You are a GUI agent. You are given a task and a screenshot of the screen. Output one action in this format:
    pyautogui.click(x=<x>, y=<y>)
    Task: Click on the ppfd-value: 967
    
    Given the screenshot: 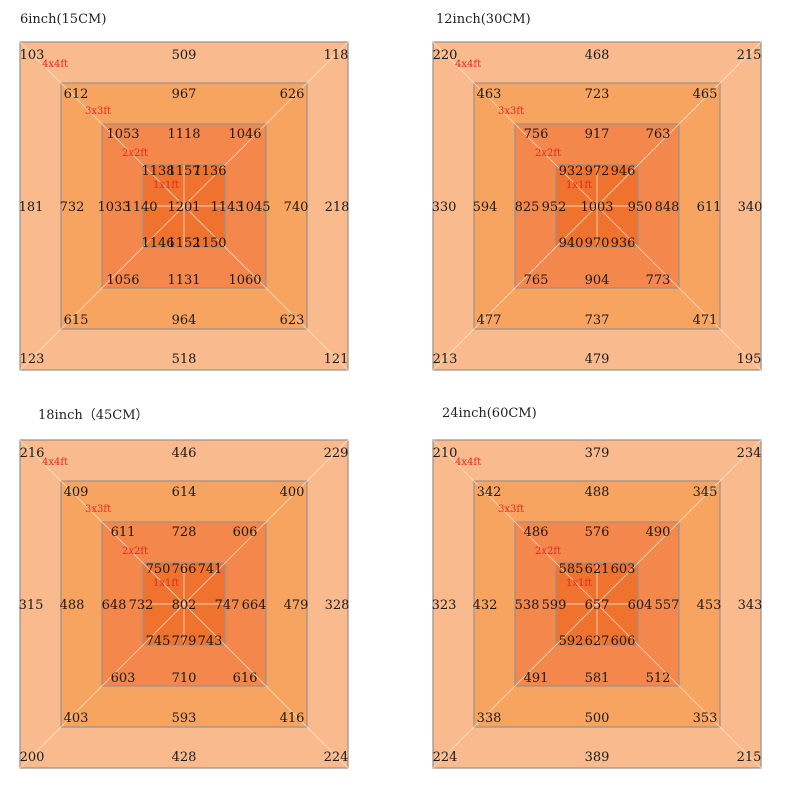 What is the action you would take?
    pyautogui.click(x=184, y=94)
    